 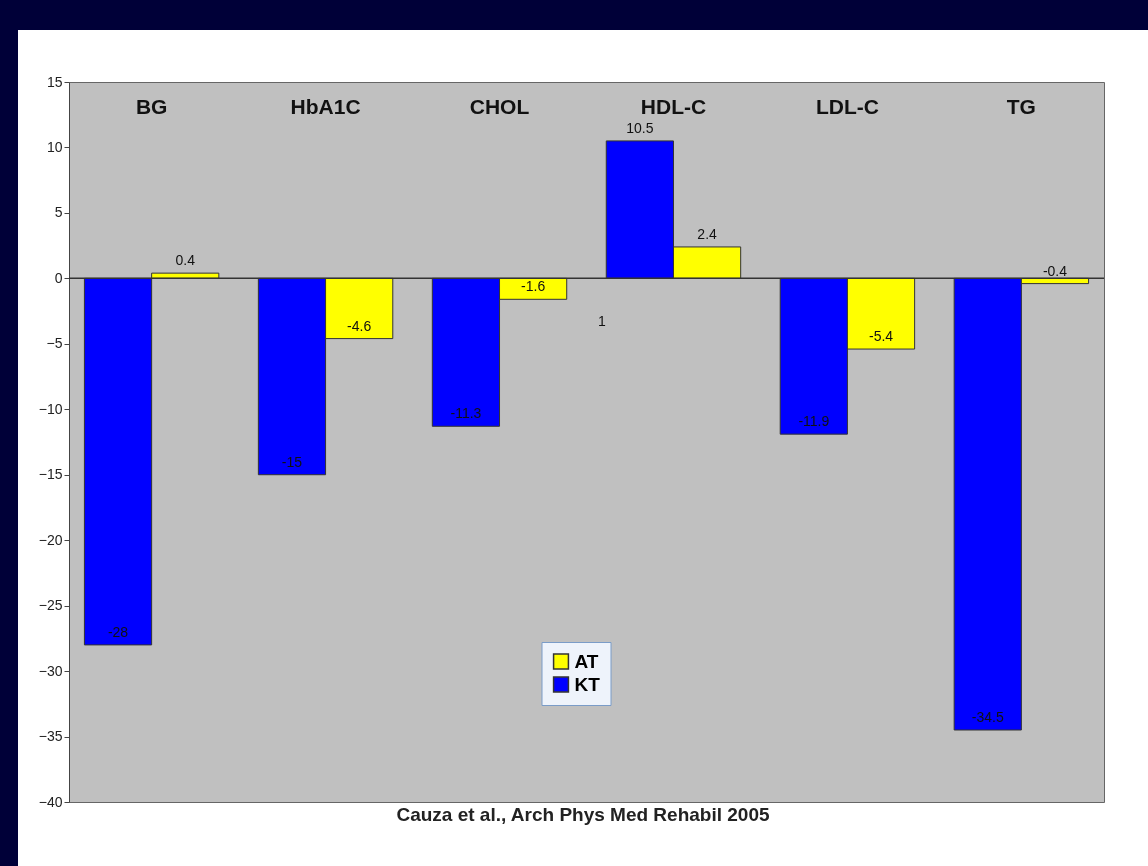 I want to click on legend-label: AT, so click(x=586, y=661).